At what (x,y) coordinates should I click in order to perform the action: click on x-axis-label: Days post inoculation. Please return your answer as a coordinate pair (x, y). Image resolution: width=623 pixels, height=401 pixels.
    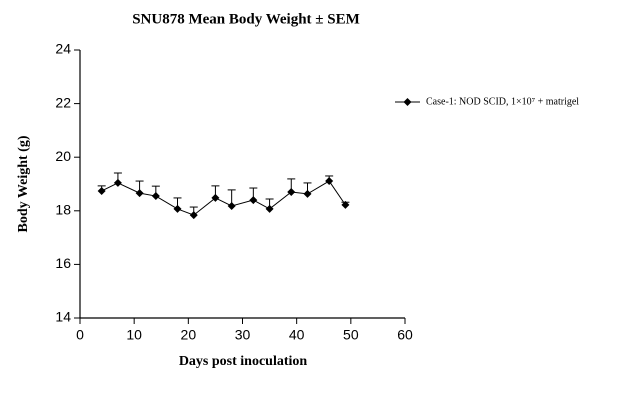
    Looking at the image, I should click on (243, 361).